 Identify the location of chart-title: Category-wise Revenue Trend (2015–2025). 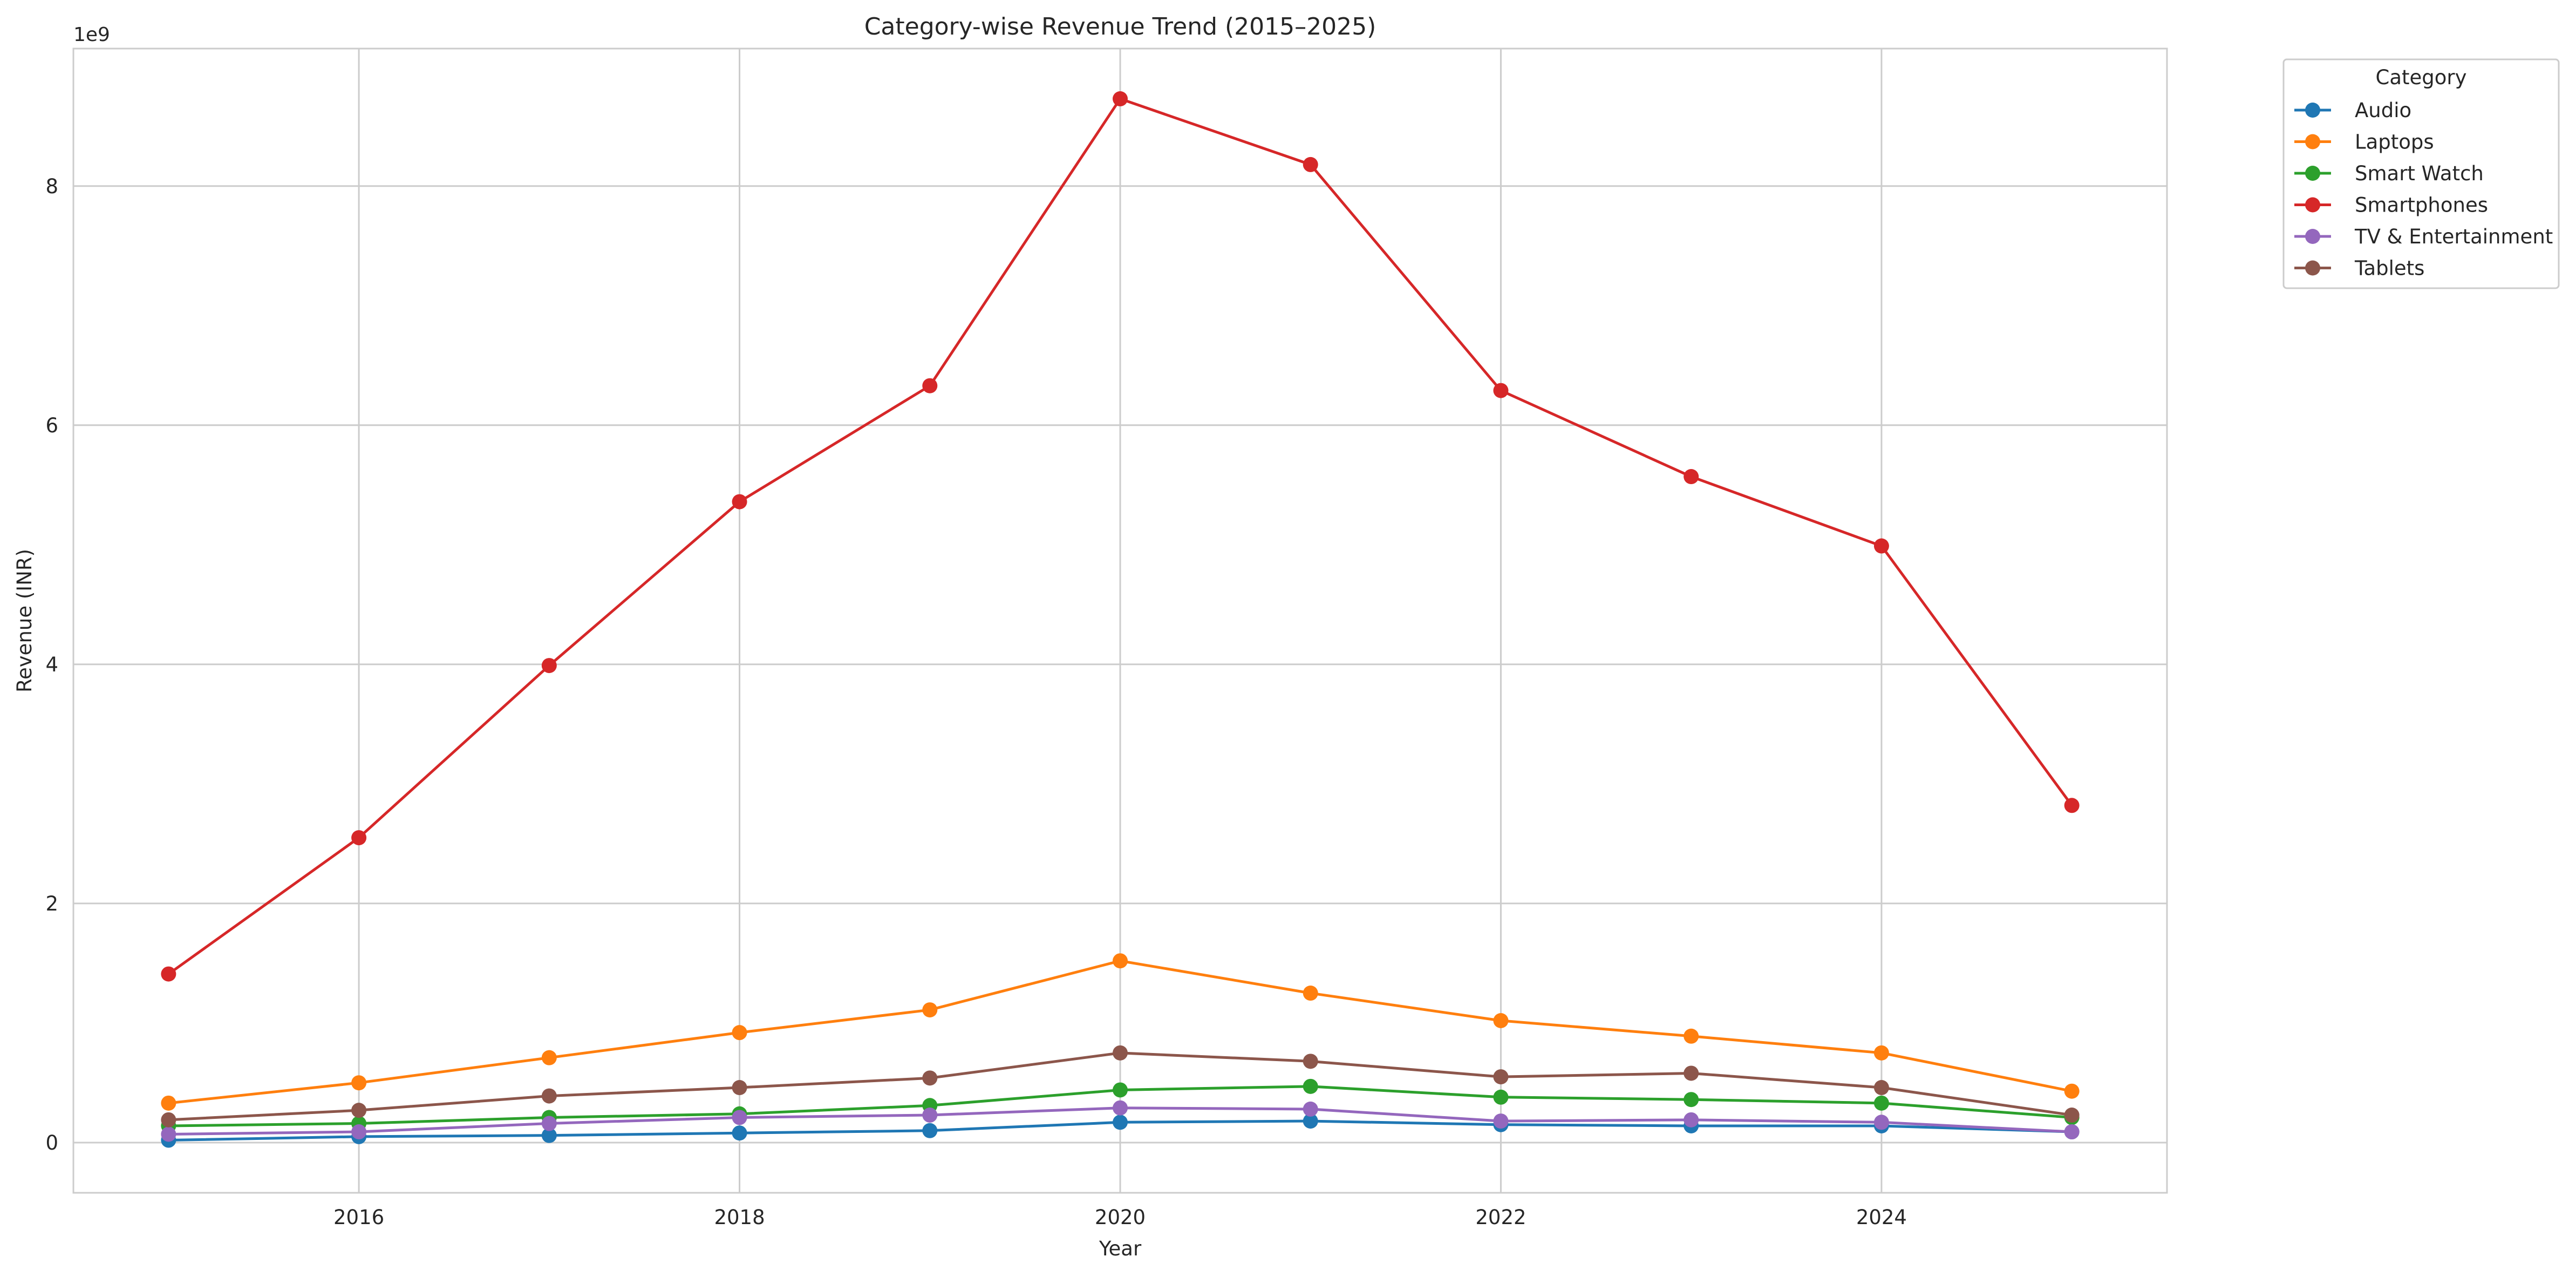
(1120, 26).